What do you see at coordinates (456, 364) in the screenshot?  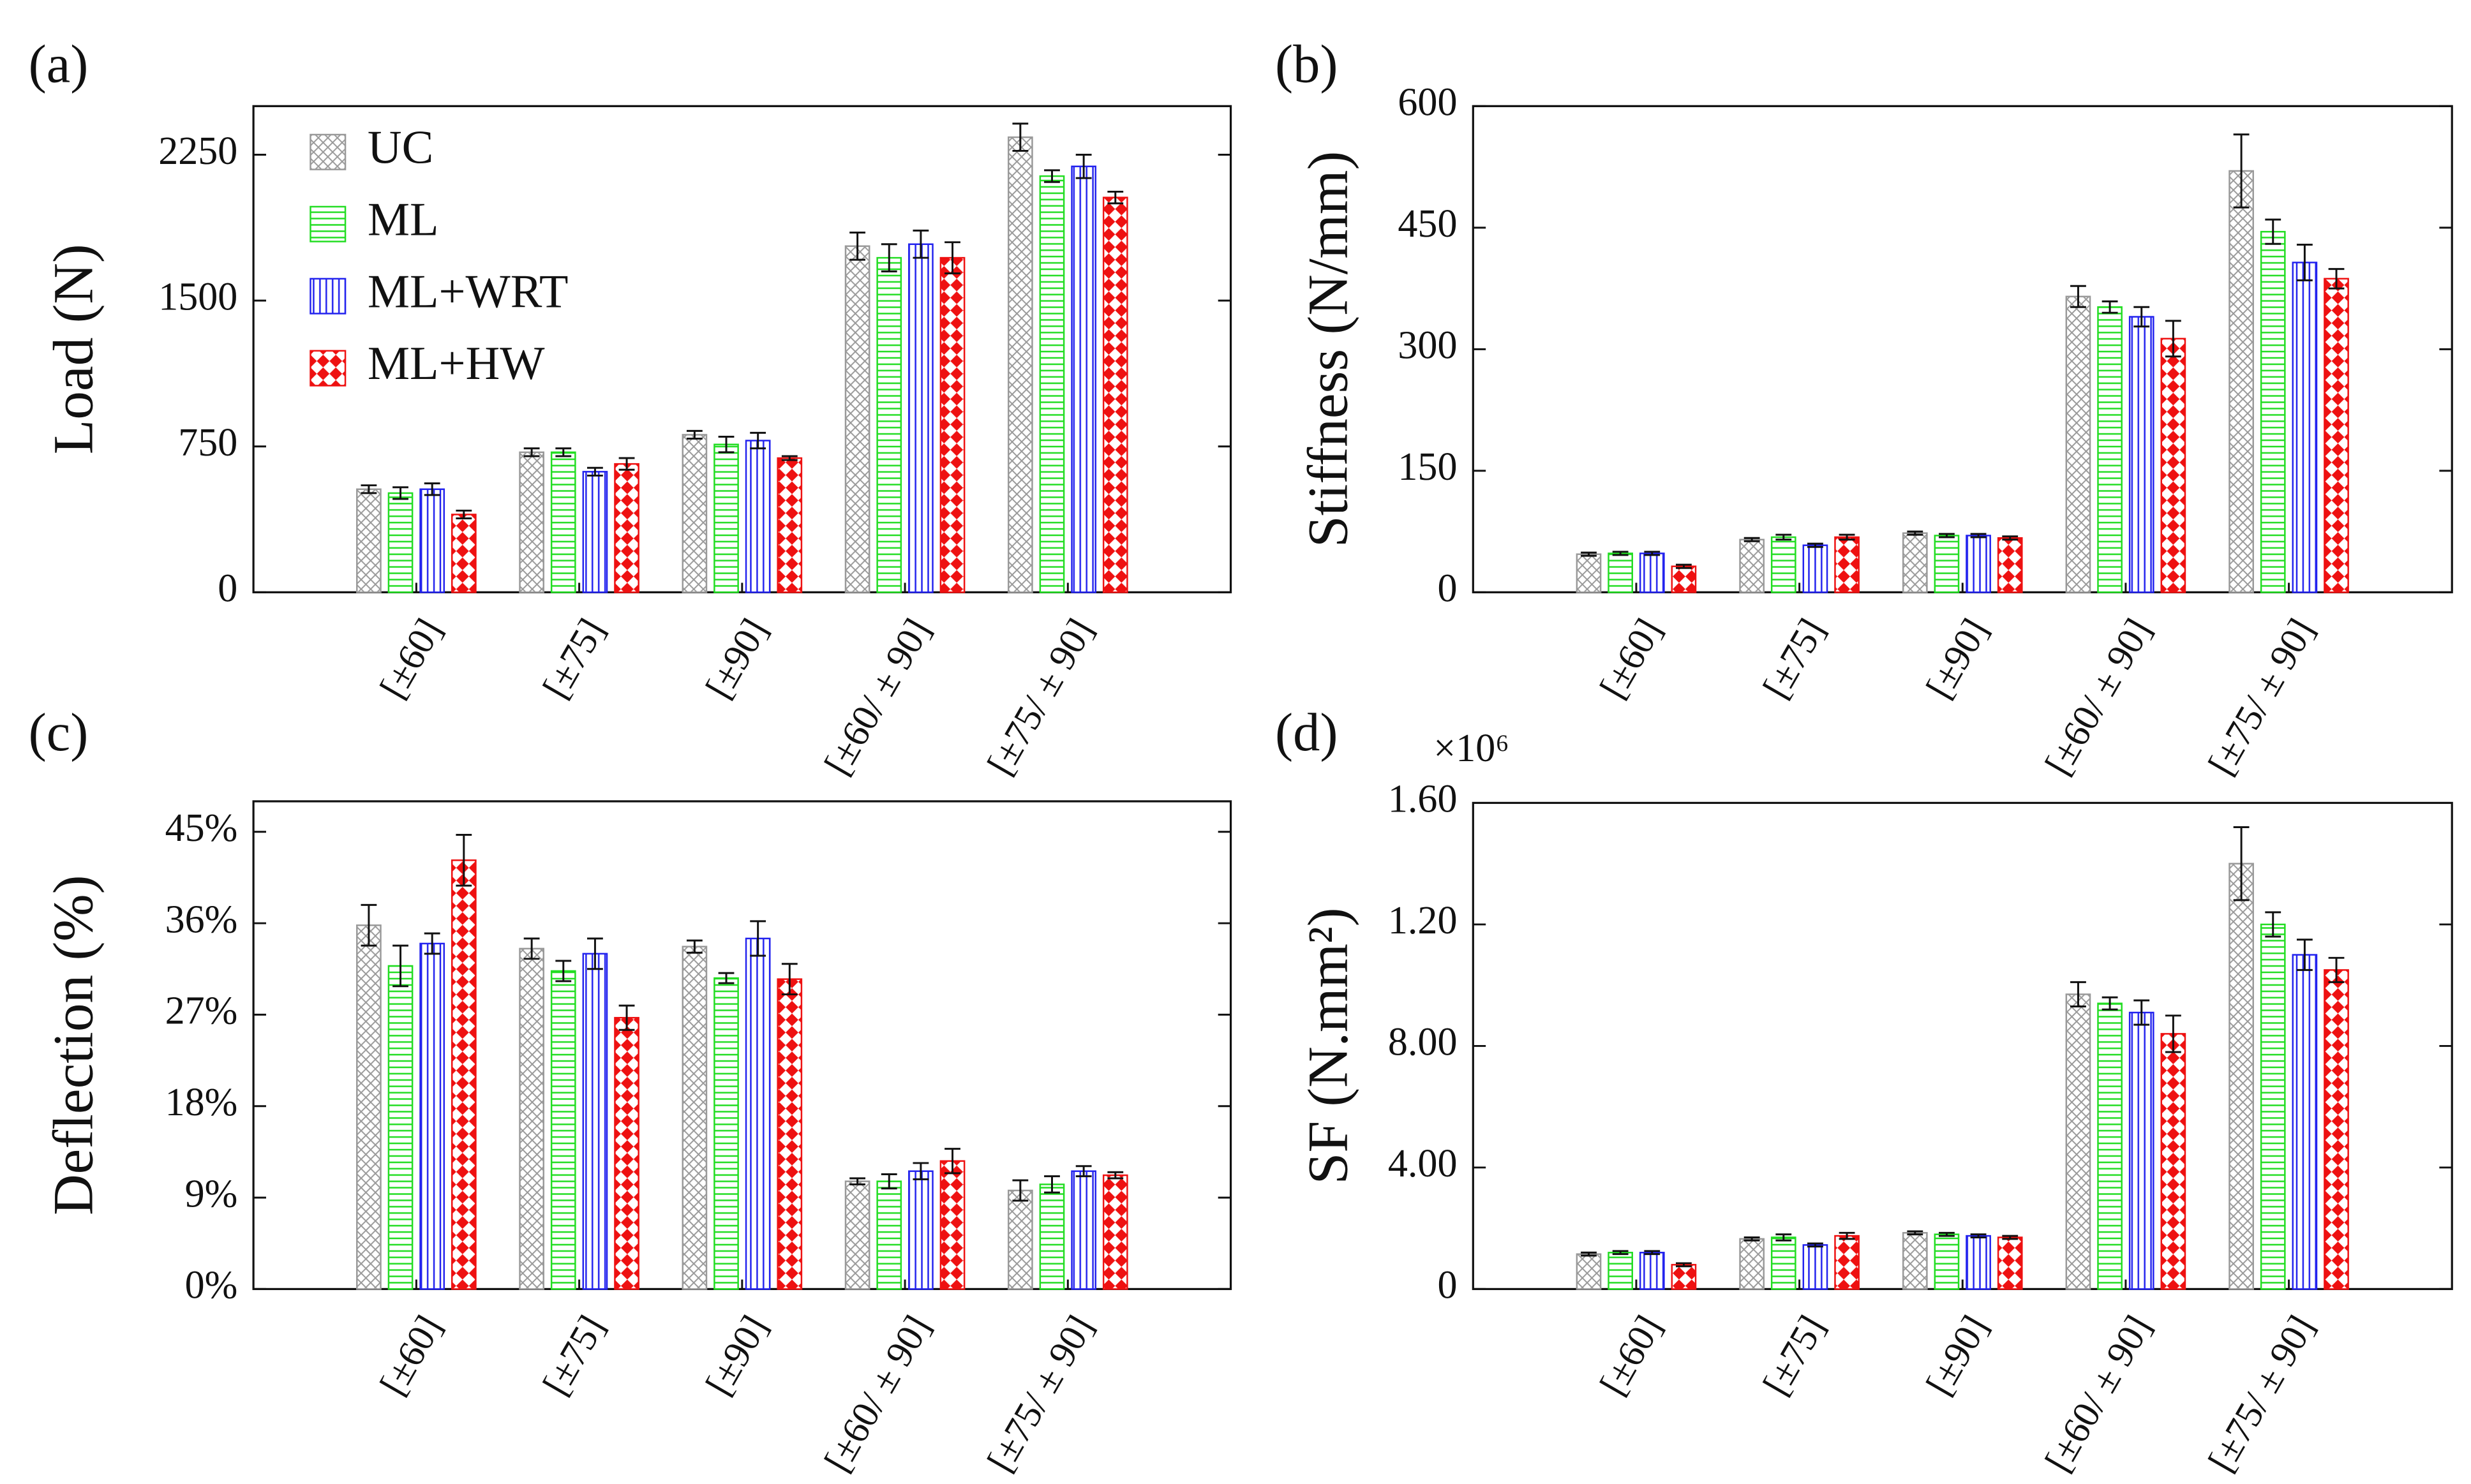 I see `legend-label: ML+HW` at bounding box center [456, 364].